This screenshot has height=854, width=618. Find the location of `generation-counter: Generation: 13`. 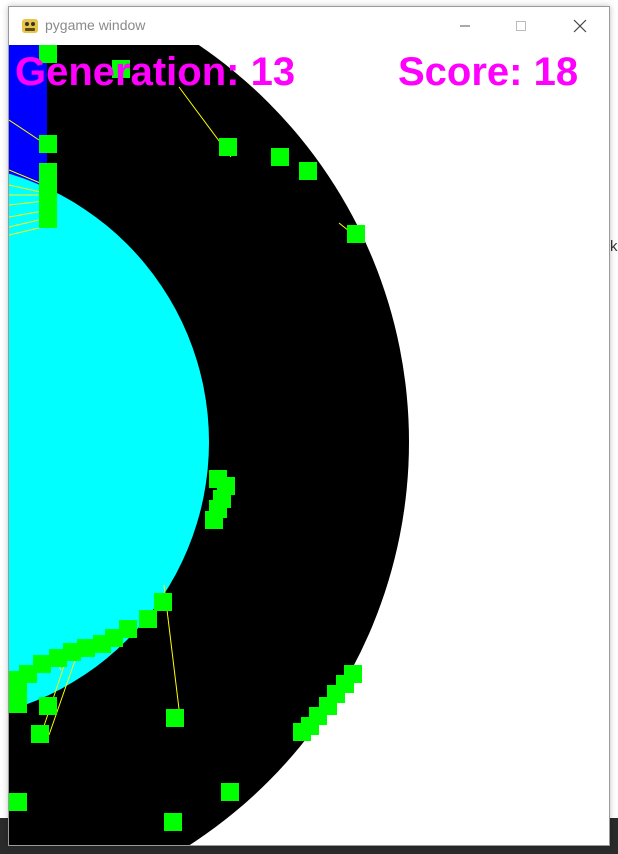

generation-counter: Generation: 13 is located at coordinates (155, 72).